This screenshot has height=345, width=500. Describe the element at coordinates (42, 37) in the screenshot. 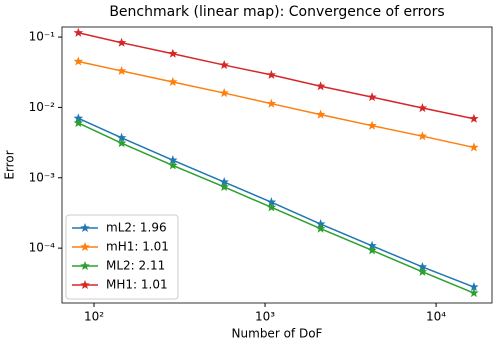

I see `y-tick-label: 10⁻¹` at that location.